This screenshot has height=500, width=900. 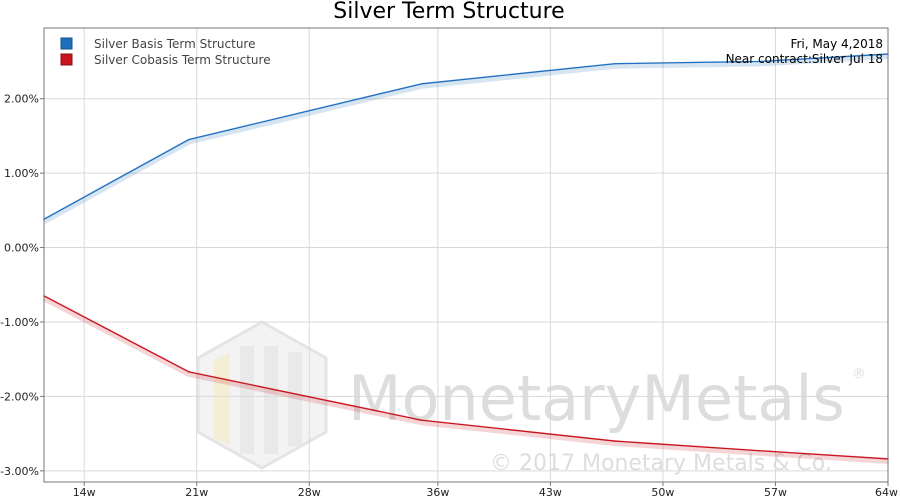 What do you see at coordinates (66, 43) in the screenshot?
I see `legend-swatch-basis` at bounding box center [66, 43].